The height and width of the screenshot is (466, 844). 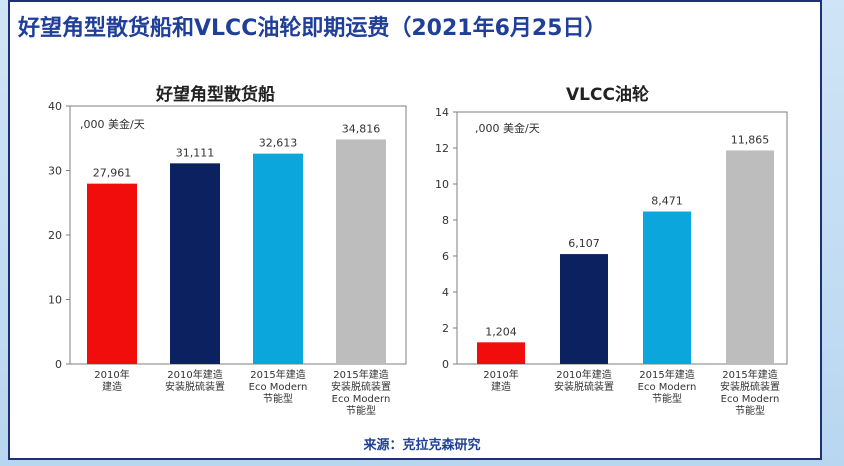 What do you see at coordinates (55, 300) in the screenshot?
I see `capesize-y-tick-label: 10` at bounding box center [55, 300].